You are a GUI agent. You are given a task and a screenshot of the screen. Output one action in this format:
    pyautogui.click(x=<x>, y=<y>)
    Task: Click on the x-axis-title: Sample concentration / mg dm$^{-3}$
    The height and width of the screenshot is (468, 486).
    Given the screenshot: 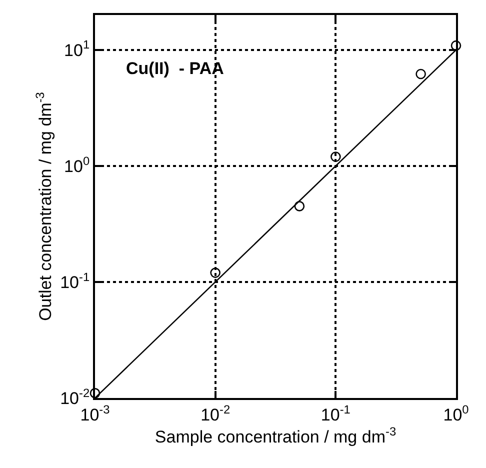 What is the action you would take?
    pyautogui.click(x=275, y=435)
    